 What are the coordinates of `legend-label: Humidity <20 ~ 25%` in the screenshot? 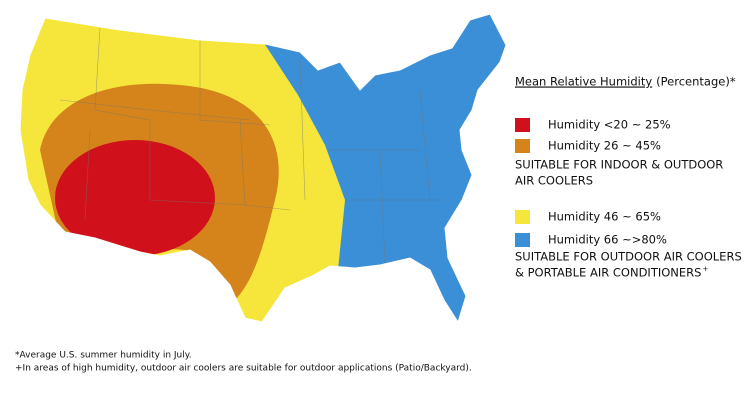 It's located at (609, 125).